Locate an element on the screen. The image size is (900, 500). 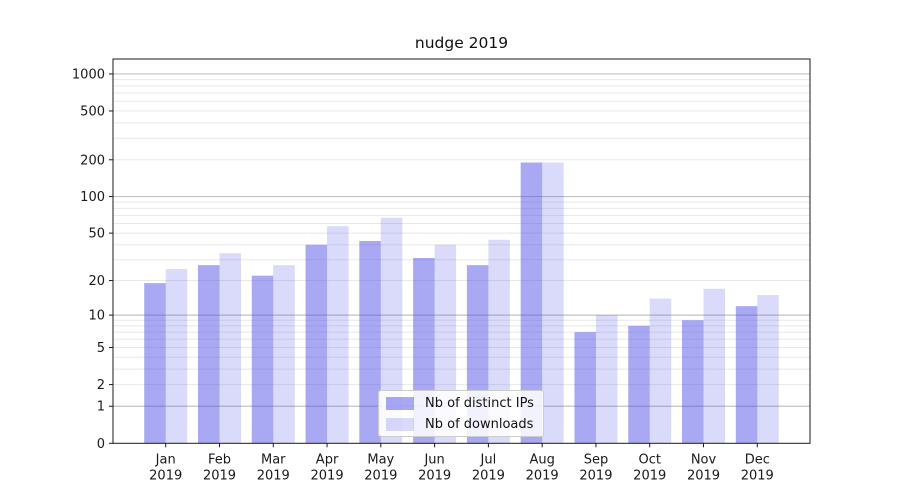
legend-swatch-distinct-ips is located at coordinates (400, 403).